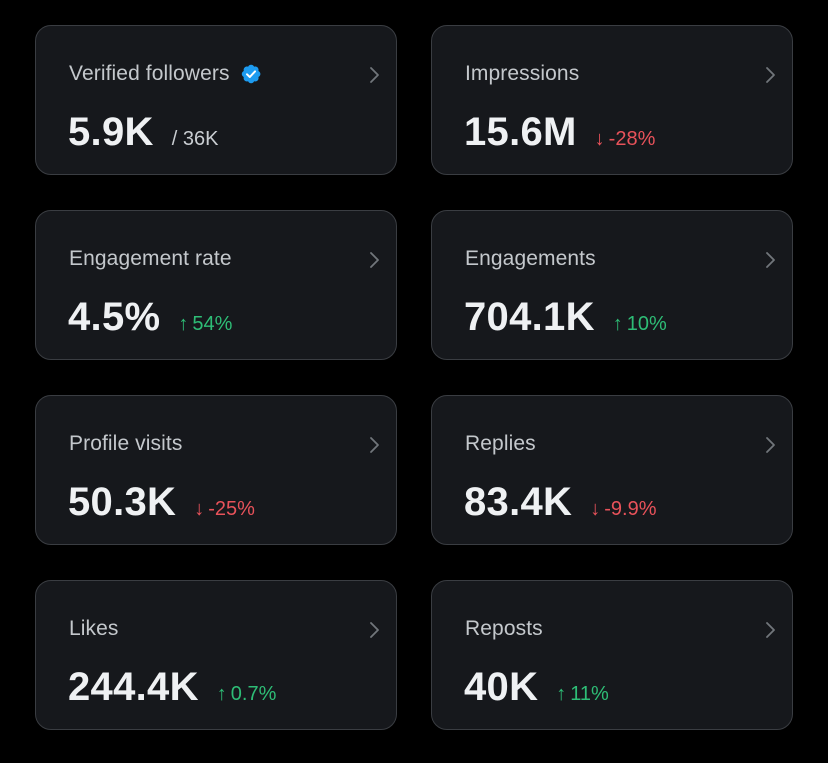 This screenshot has width=828, height=763. What do you see at coordinates (216, 285) in the screenshot?
I see `card-engagement-rate: Engagement rate 4.5% ↑ 54%` at bounding box center [216, 285].